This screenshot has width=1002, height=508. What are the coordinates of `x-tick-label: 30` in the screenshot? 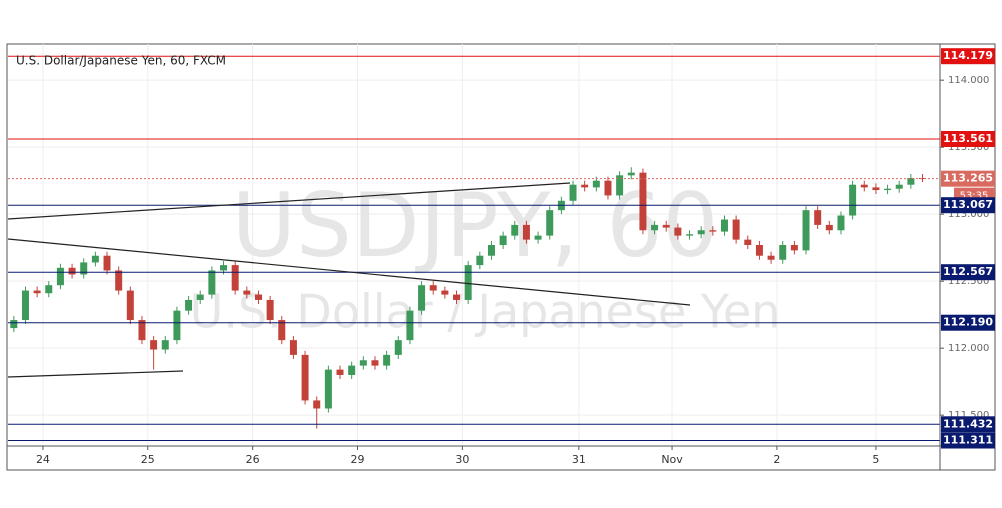 It's located at (462, 459).